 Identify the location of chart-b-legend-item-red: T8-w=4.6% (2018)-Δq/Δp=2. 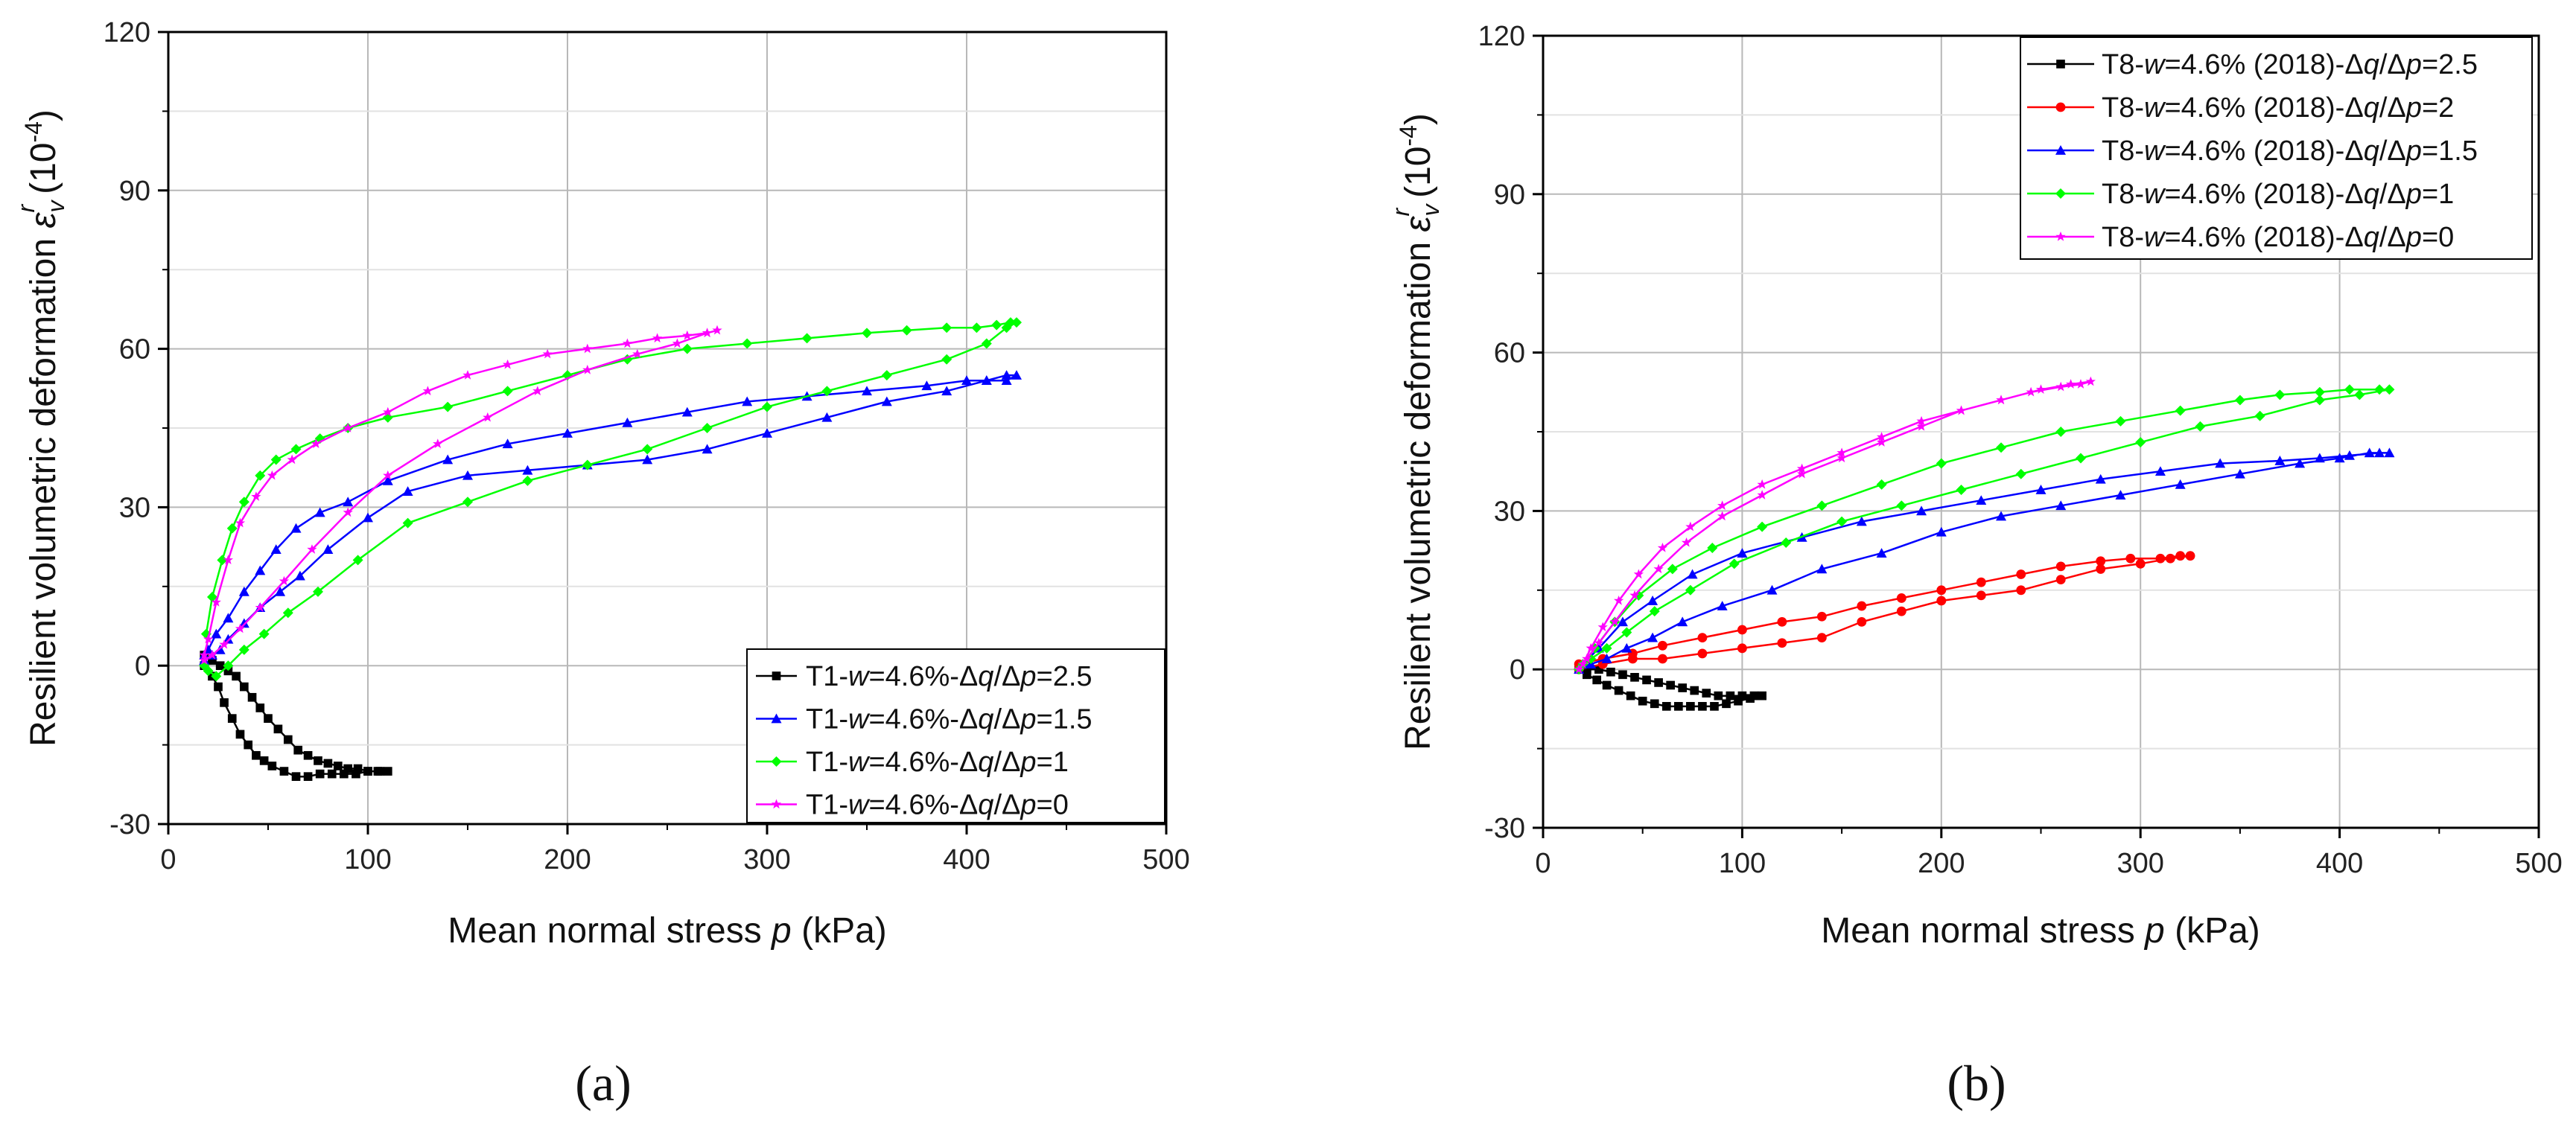
(2240, 108).